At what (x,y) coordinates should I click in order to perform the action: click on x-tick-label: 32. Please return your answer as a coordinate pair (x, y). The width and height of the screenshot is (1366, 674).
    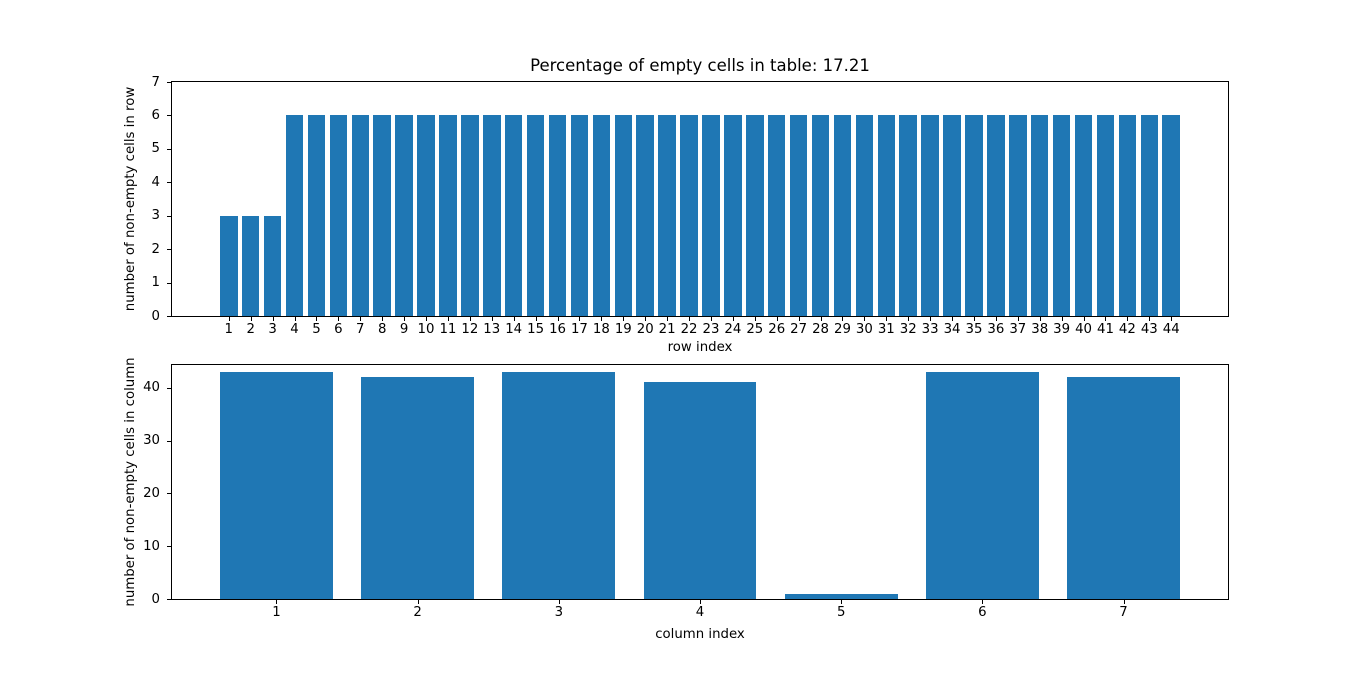
    Looking at the image, I should click on (908, 329).